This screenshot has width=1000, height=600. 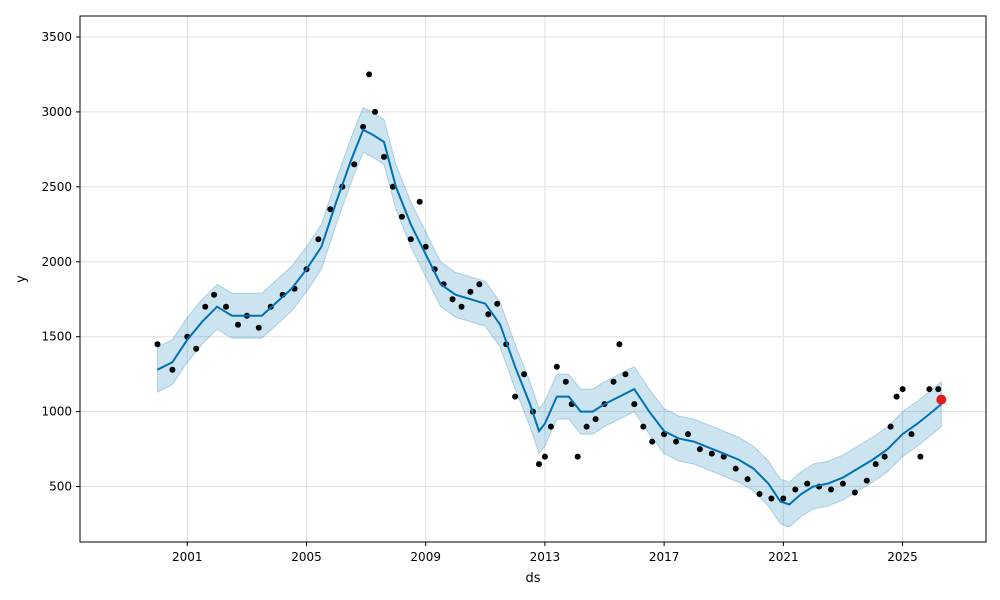 What do you see at coordinates (56, 337) in the screenshot?
I see `y-tick-label: 1500` at bounding box center [56, 337].